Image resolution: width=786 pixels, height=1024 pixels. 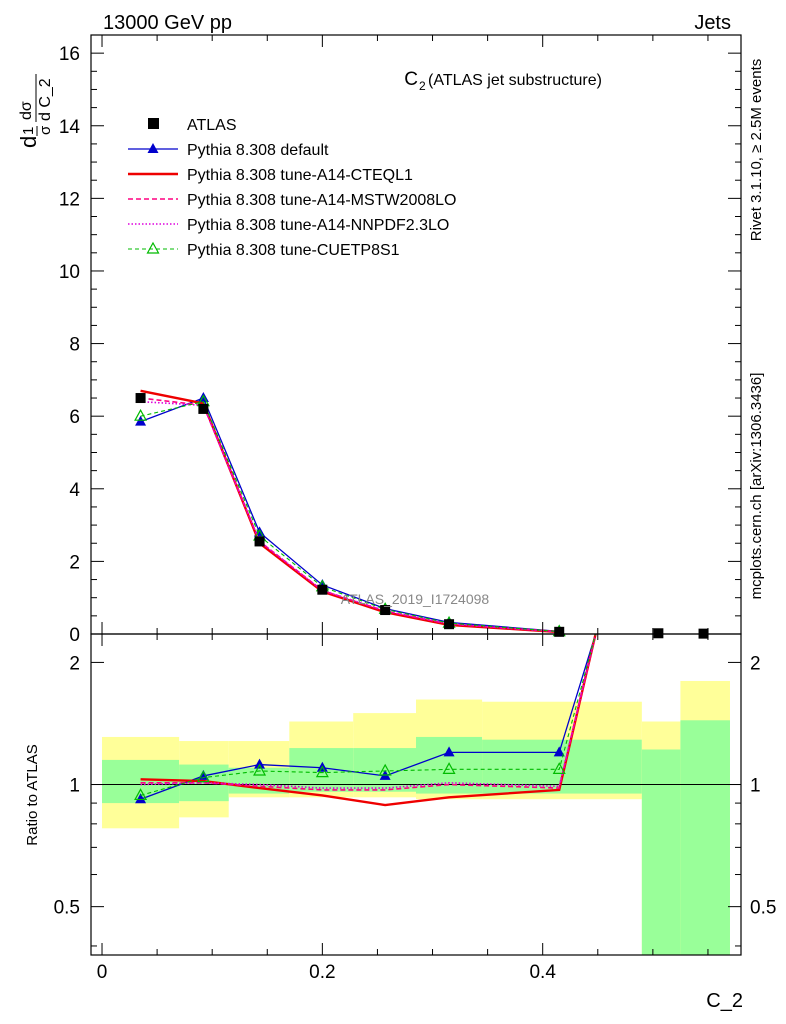 I want to click on y-tick-label-main: 0, so click(x=74, y=635).